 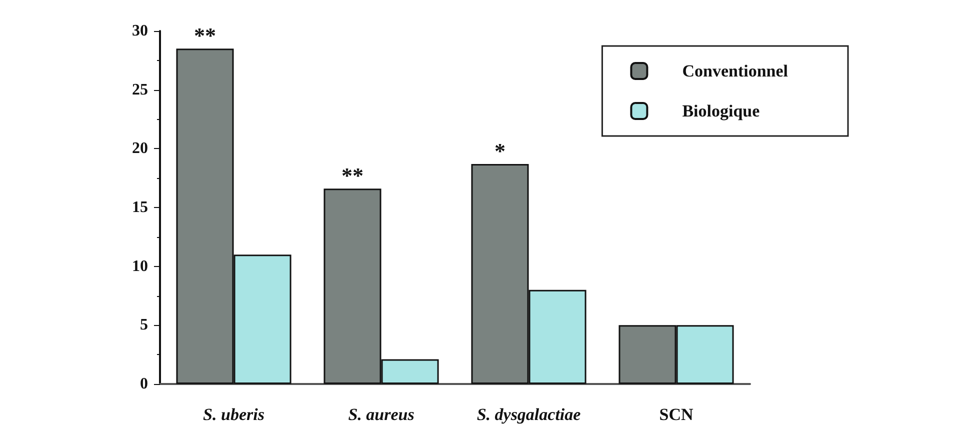 What do you see at coordinates (144, 384) in the screenshot?
I see `y-tick-label: 0` at bounding box center [144, 384].